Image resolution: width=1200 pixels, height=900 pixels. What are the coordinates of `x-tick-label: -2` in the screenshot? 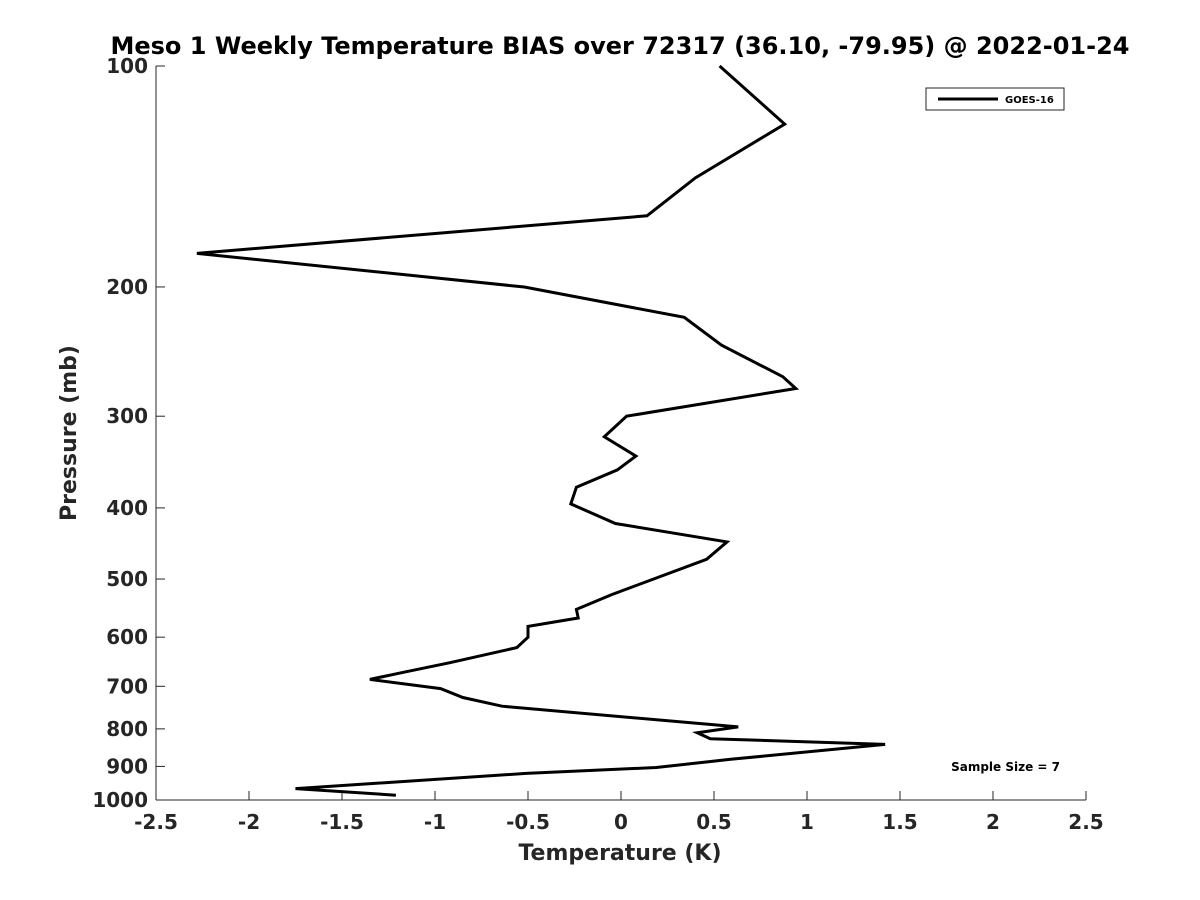 It's located at (249, 822).